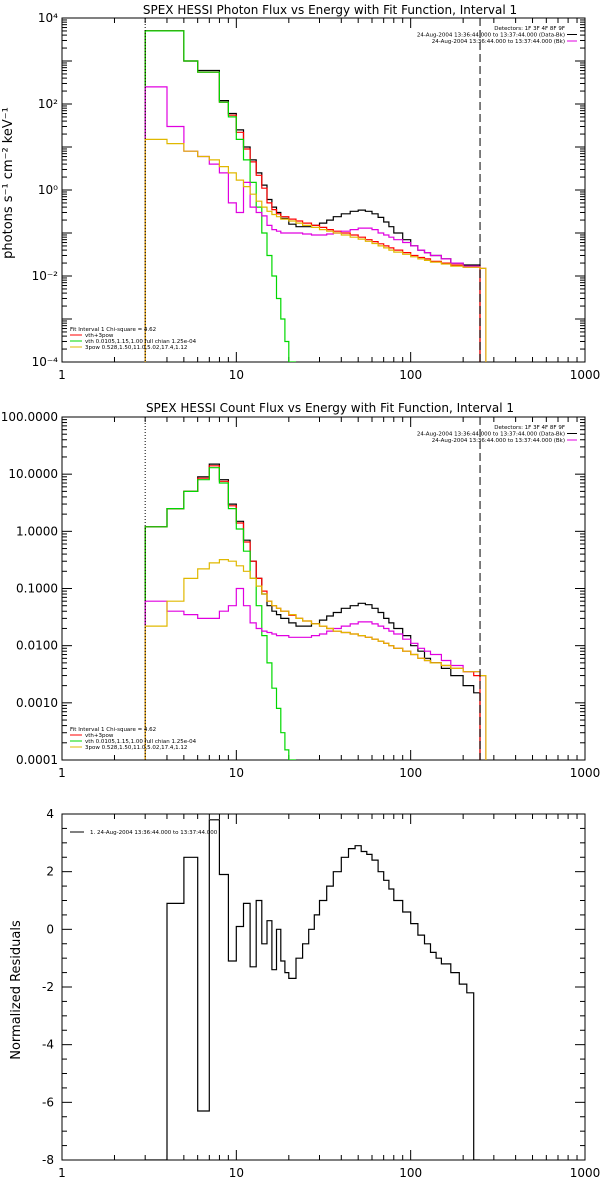 The width and height of the screenshot is (600, 1200). Describe the element at coordinates (16, 990) in the screenshot. I see `residuals-ylabel: Normalized Residuals` at that location.